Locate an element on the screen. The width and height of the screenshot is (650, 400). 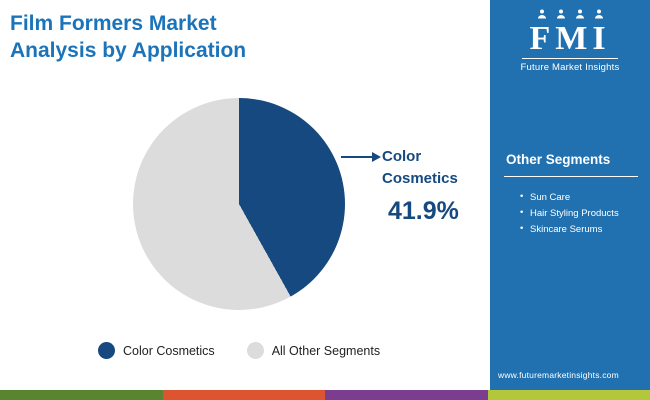
logo-text: FMI is located at coordinates (570, 38).